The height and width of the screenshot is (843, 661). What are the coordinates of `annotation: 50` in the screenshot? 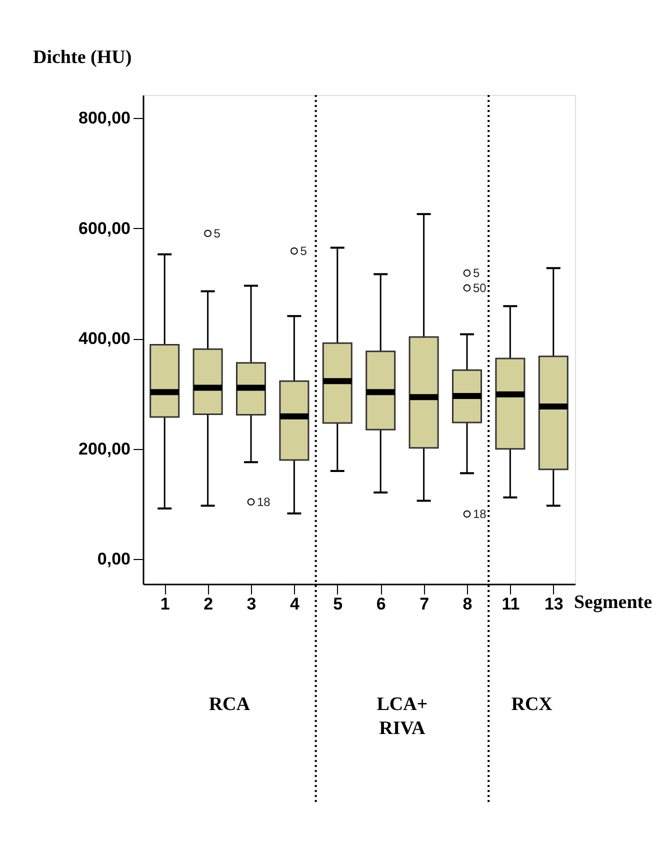 It's located at (480, 287).